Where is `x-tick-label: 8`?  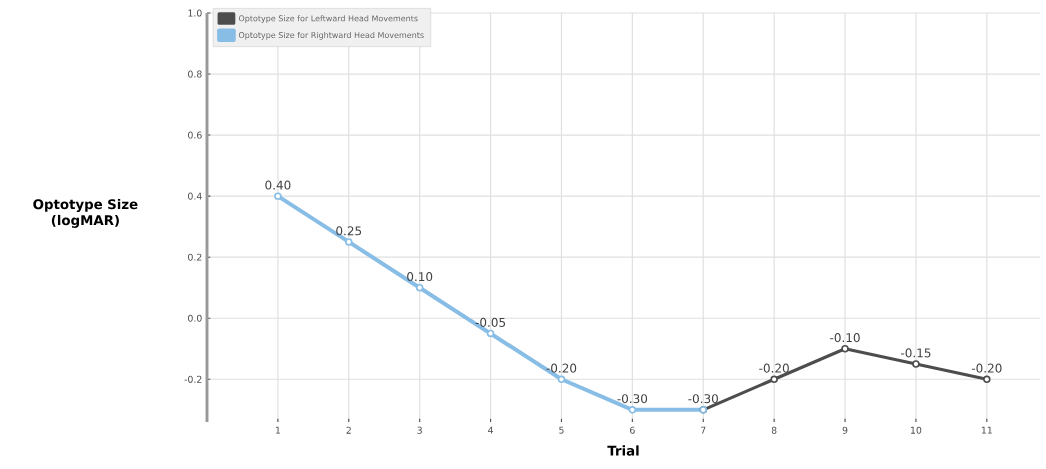 x-tick-label: 8 is located at coordinates (774, 430).